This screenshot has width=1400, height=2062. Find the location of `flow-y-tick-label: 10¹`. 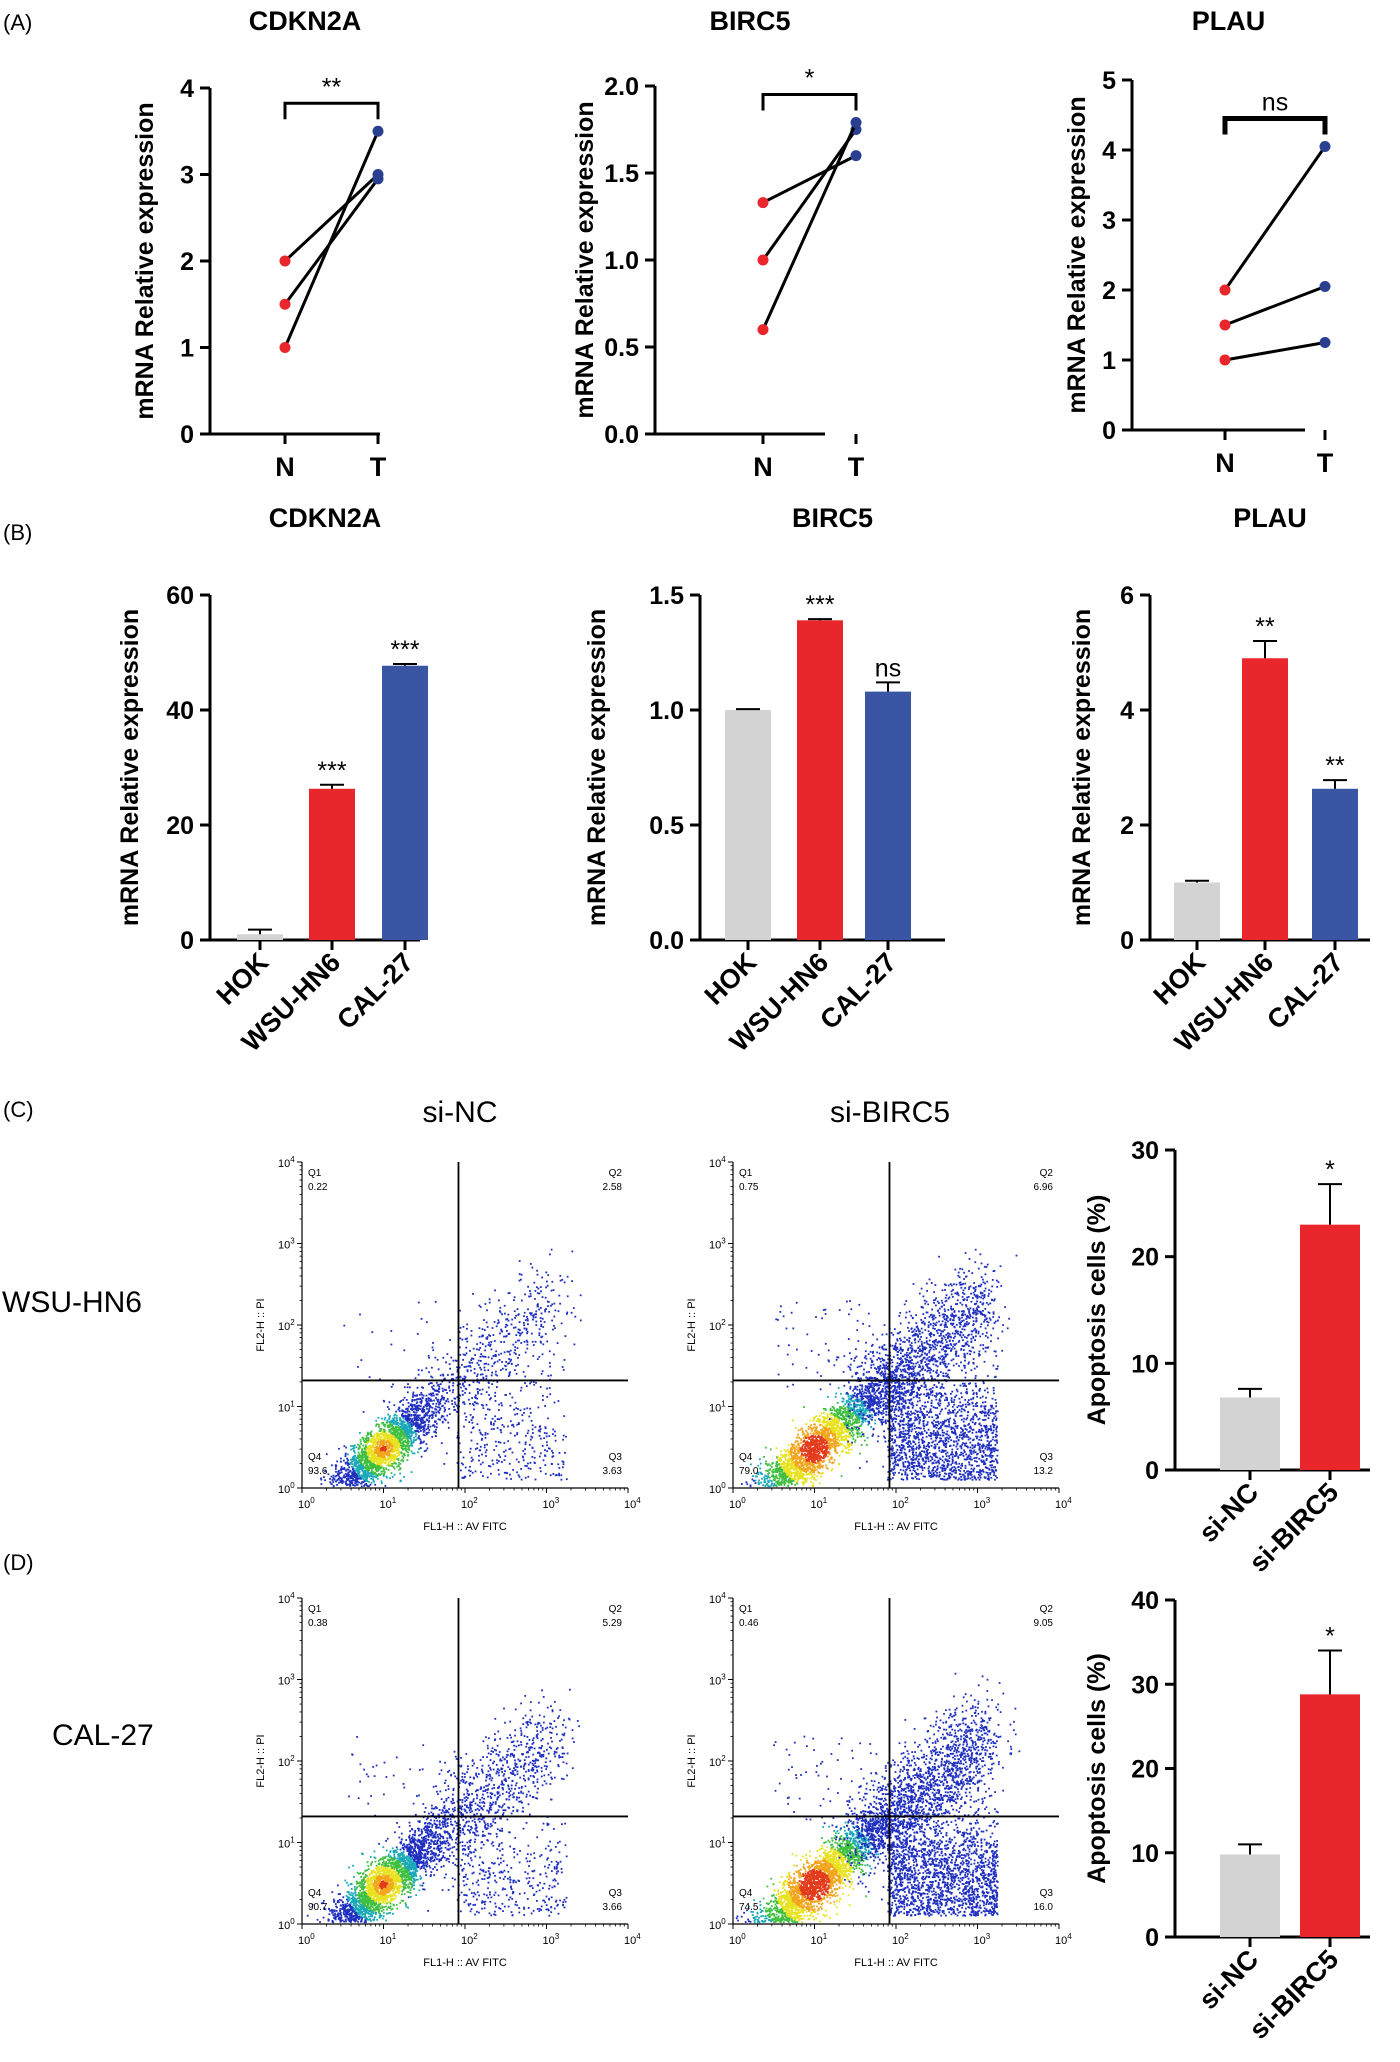

flow-y-tick-label: 10¹ is located at coordinates (717, 1407).